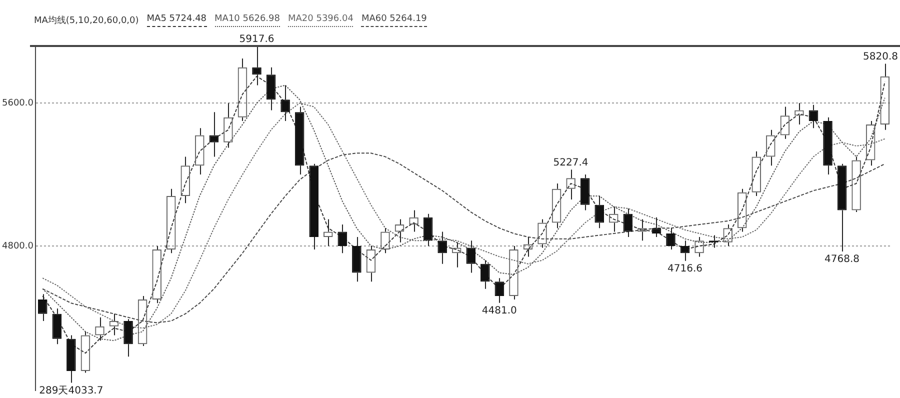 The height and width of the screenshot is (398, 900). Describe the element at coordinates (71, 390) in the screenshot. I see `annotation: 289天4033.7` at that location.